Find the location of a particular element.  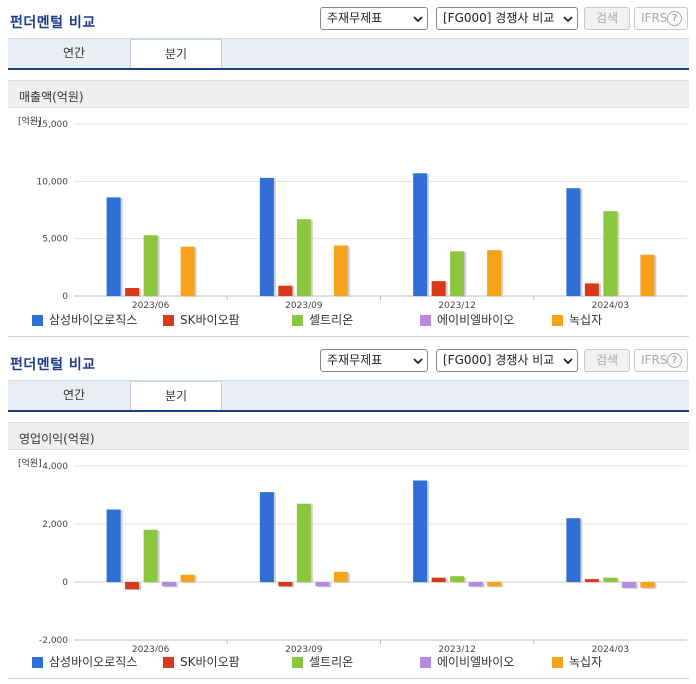

period-tabs: 연간 분기 is located at coordinates (348, 53).